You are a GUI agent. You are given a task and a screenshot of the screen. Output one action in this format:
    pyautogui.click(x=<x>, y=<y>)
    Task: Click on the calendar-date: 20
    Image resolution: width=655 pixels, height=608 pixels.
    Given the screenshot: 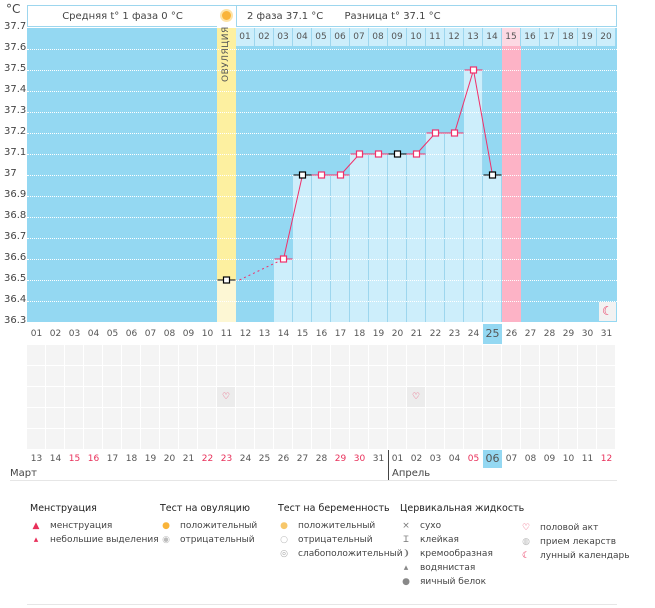 What is the action you would take?
    pyautogui.click(x=169, y=459)
    